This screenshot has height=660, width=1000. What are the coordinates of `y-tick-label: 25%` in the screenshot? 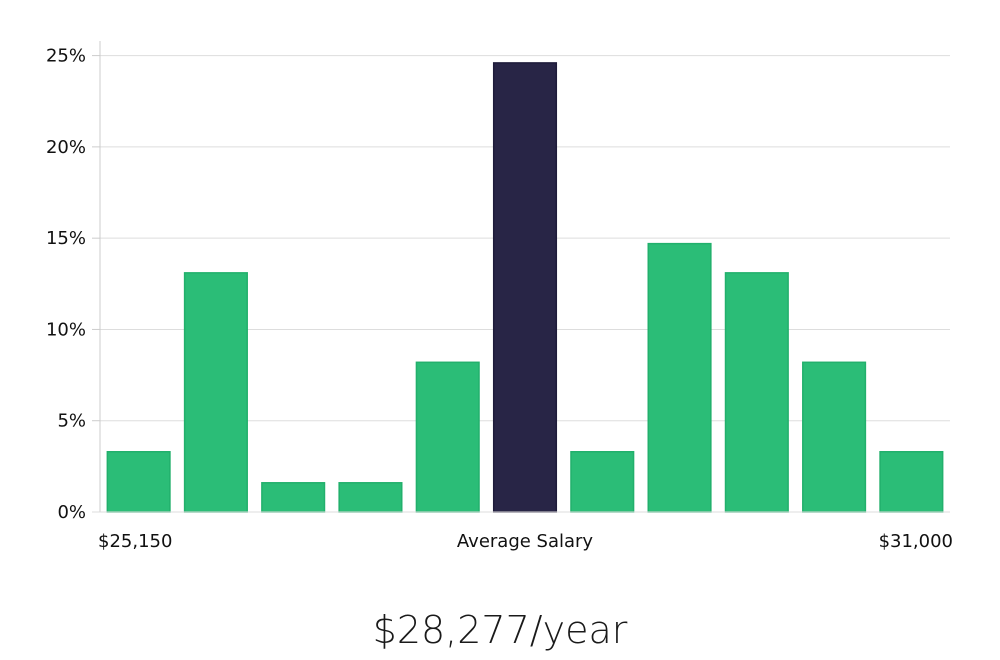 It's located at (66, 56).